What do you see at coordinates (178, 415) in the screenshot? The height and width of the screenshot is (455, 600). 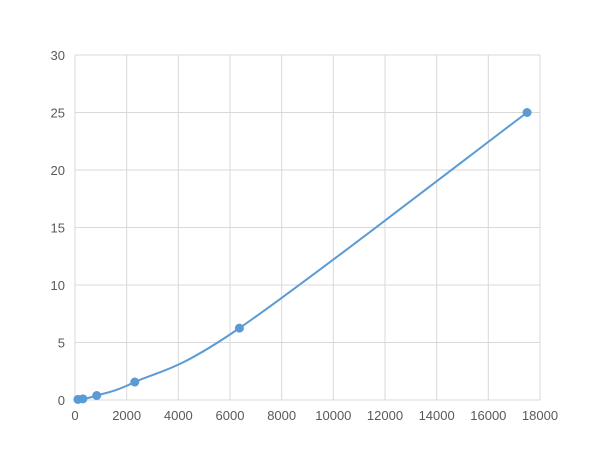 I see `x-tick-label: 4000` at bounding box center [178, 415].